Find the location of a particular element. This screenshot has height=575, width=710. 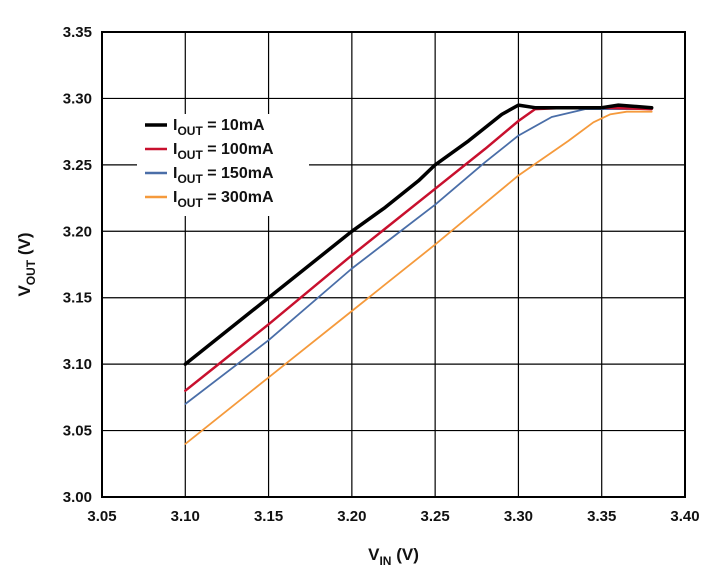

y-axis-label: VOUT (V) is located at coordinates (26, 264).